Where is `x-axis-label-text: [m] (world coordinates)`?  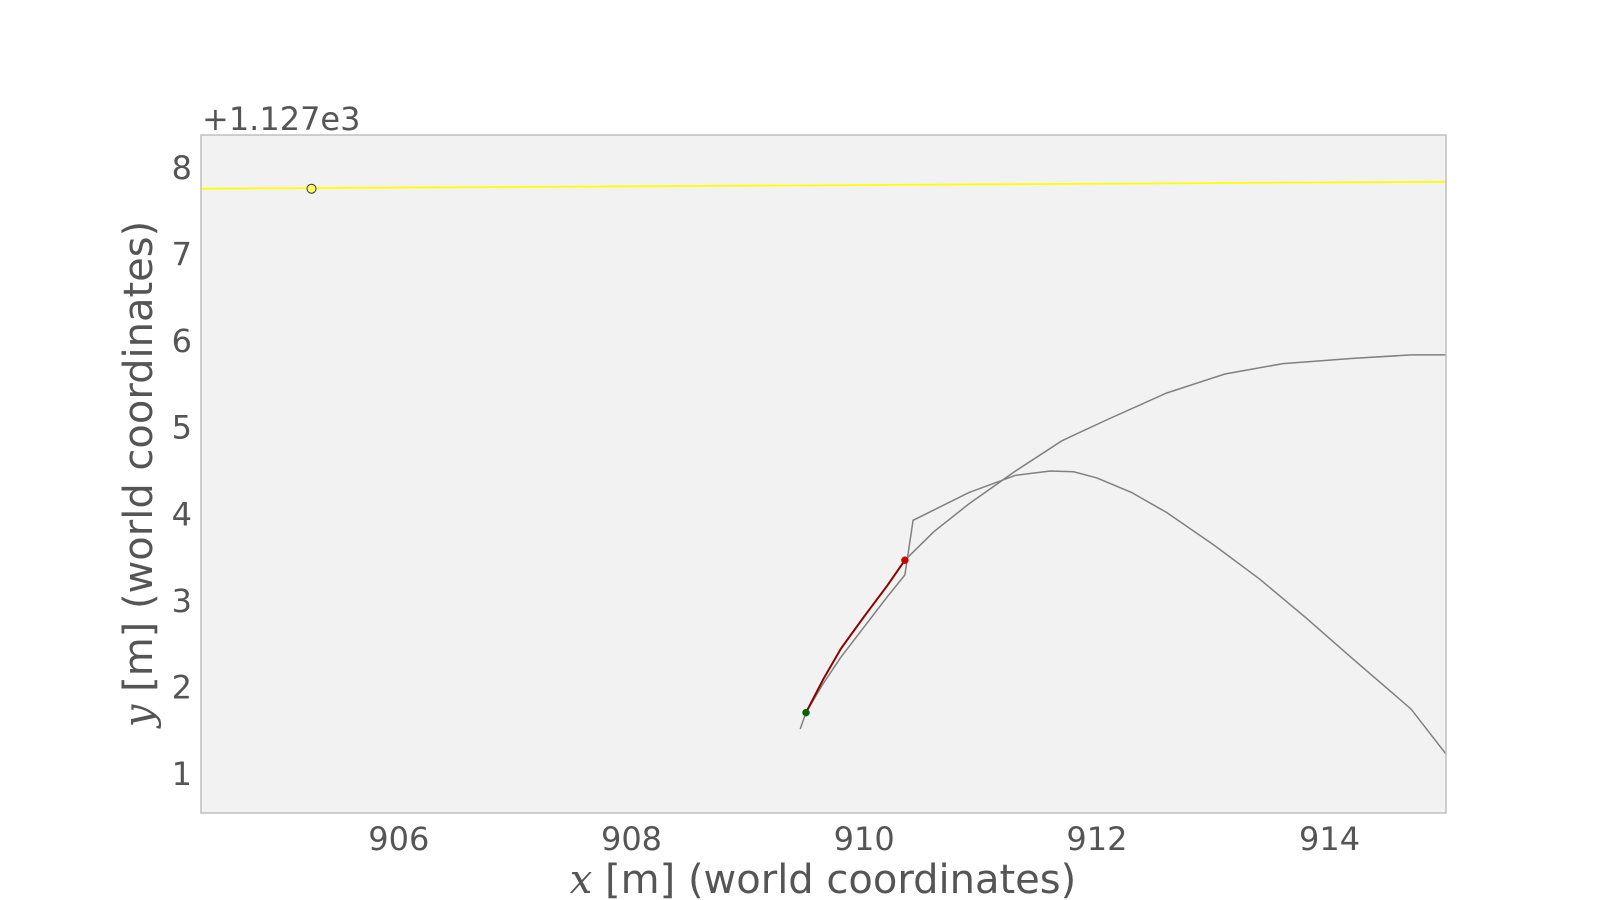 x-axis-label-text: [m] (world coordinates) is located at coordinates (834, 878).